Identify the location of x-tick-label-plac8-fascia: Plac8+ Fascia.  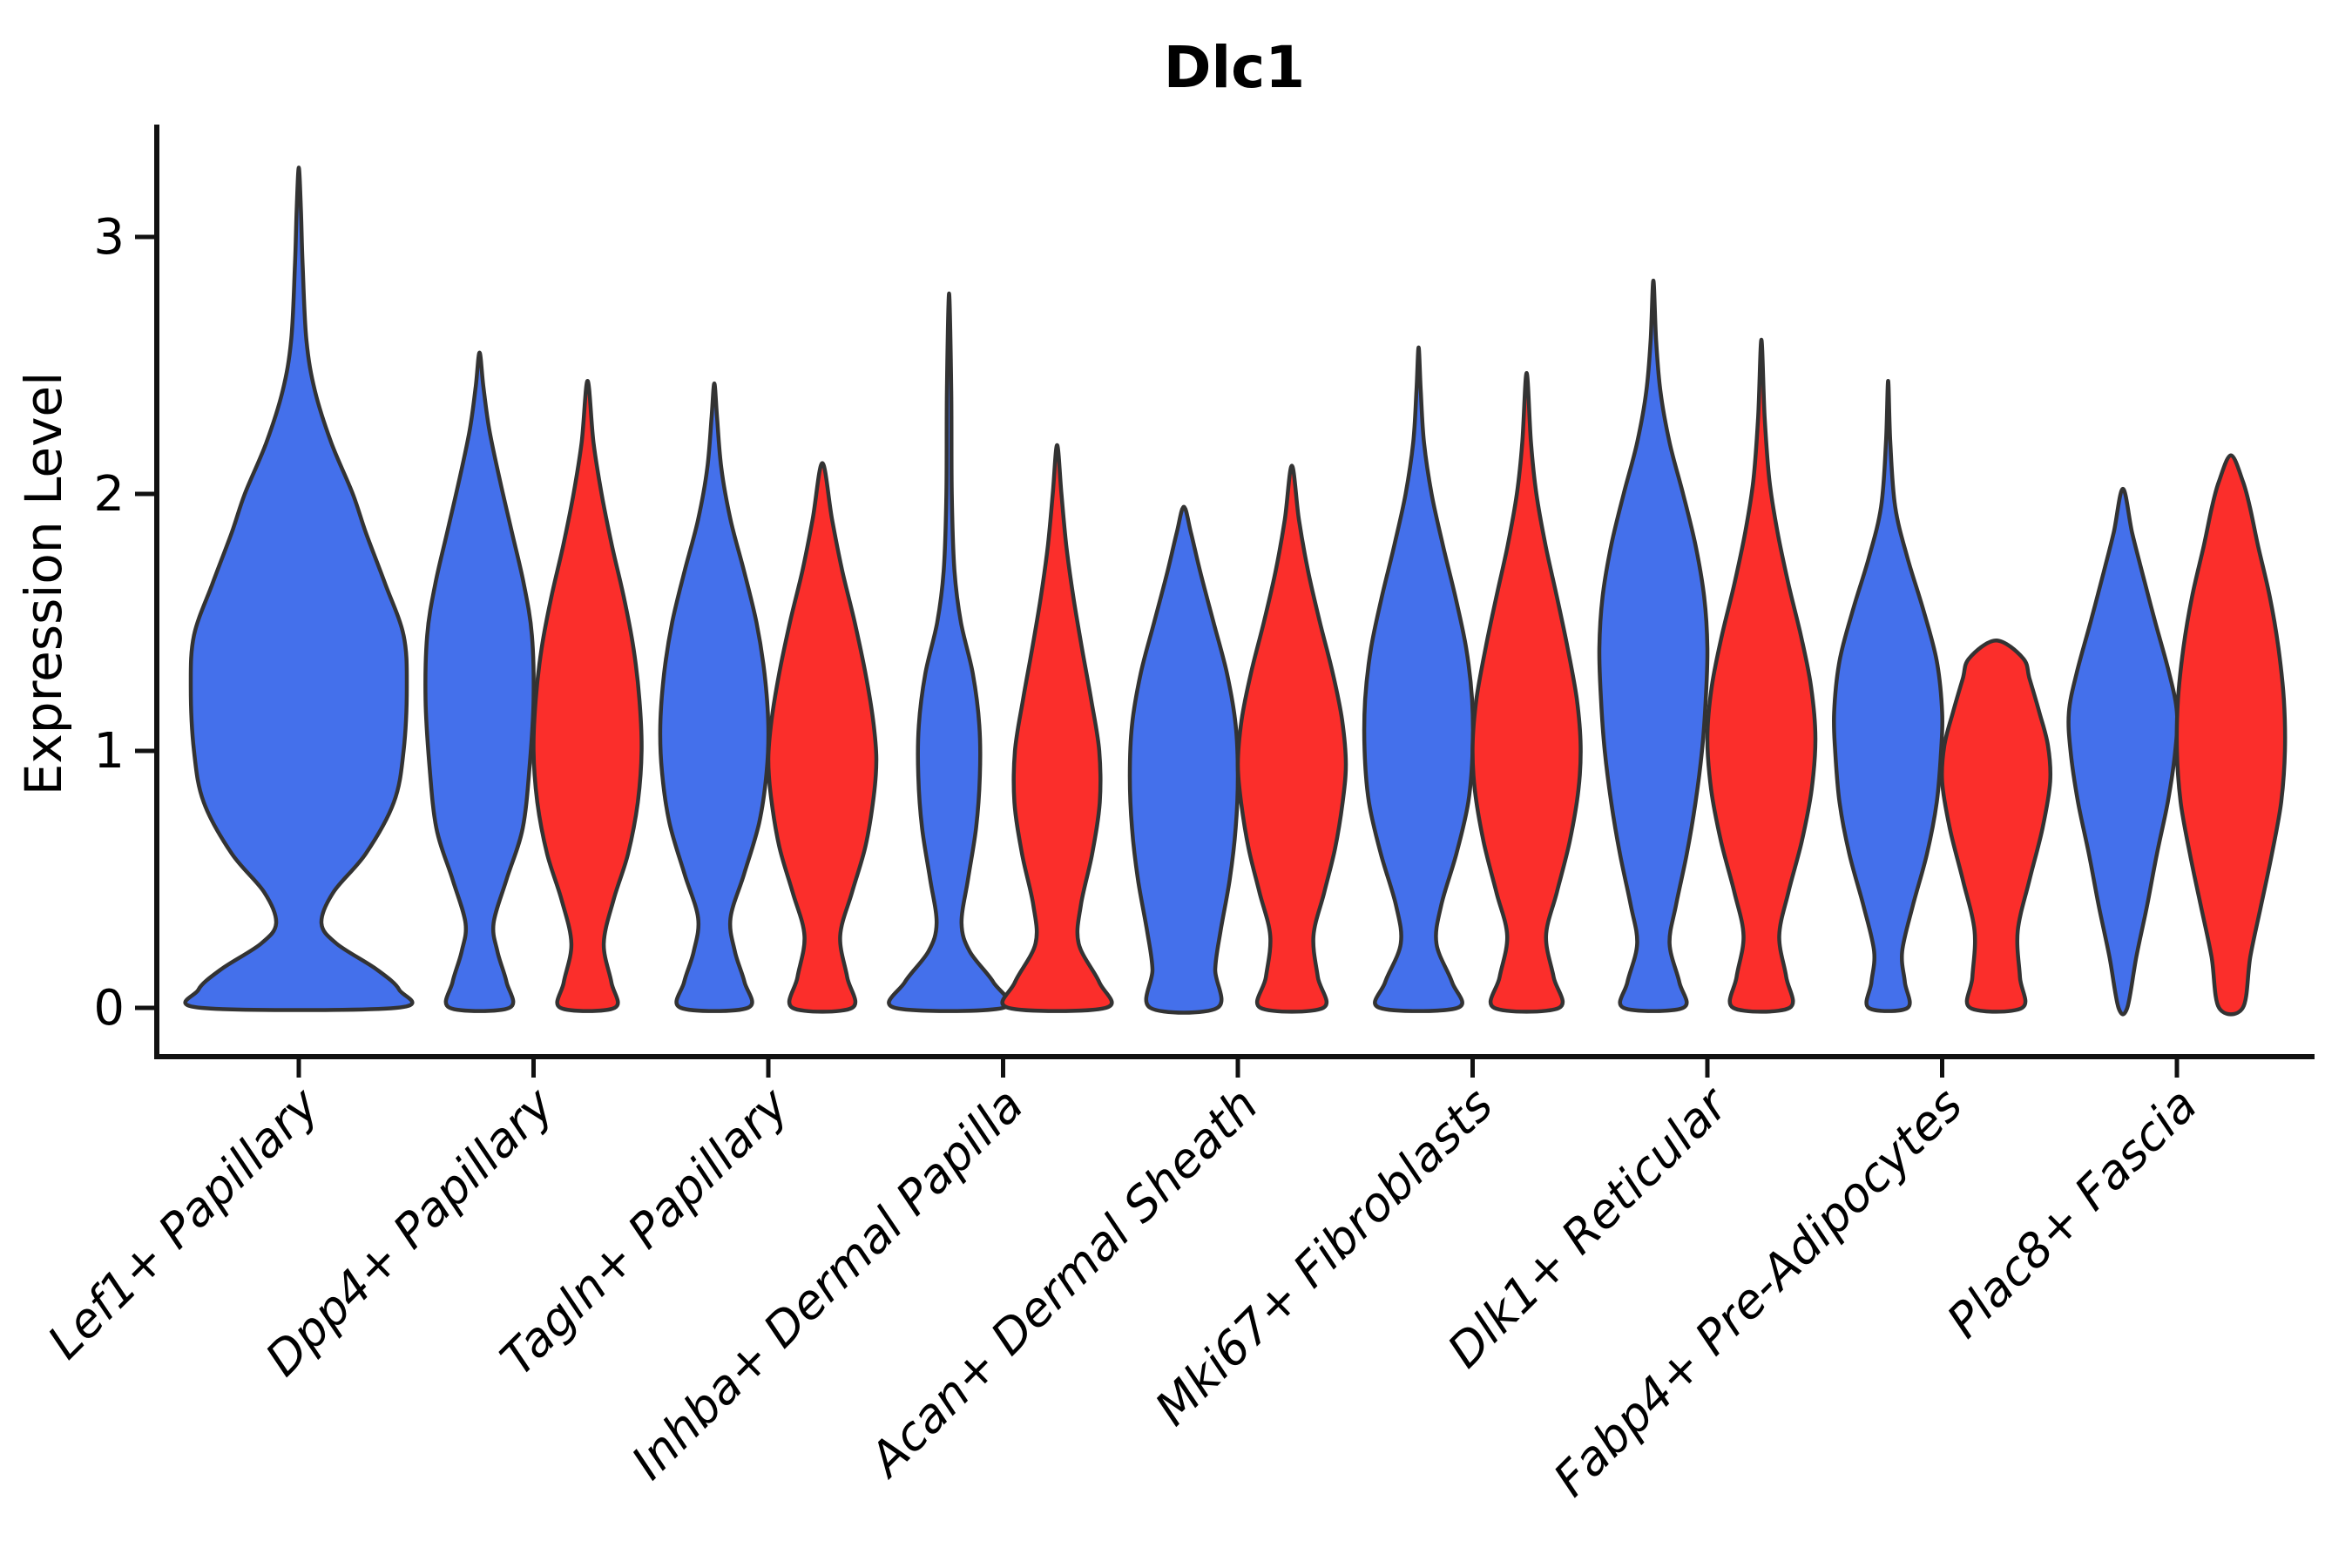
(2072, 1213).